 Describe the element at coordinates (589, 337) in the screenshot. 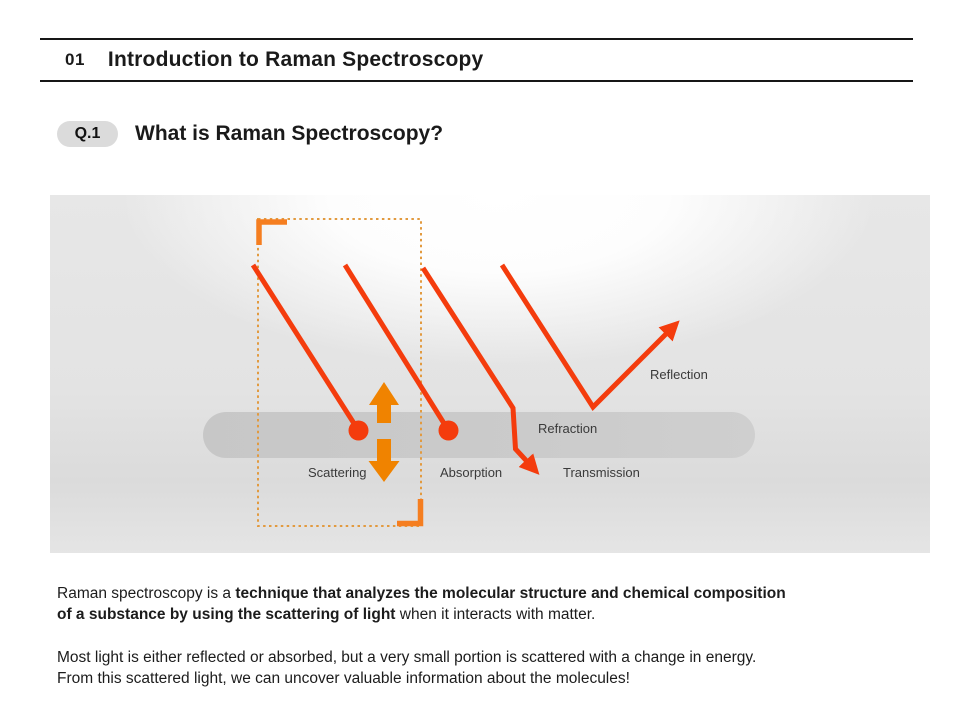

I see `reflection-ray` at that location.